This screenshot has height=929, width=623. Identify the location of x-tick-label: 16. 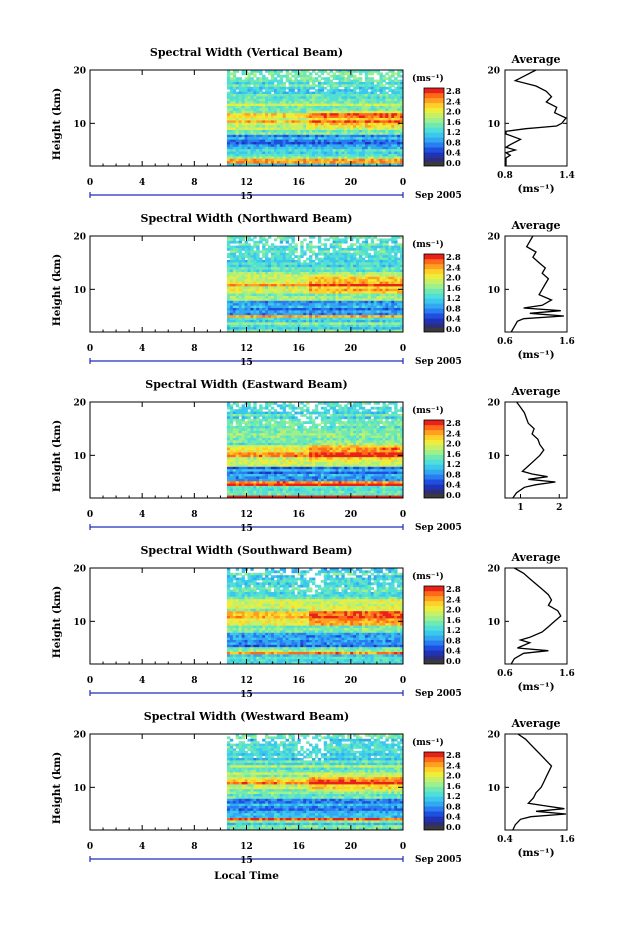
(298, 183).